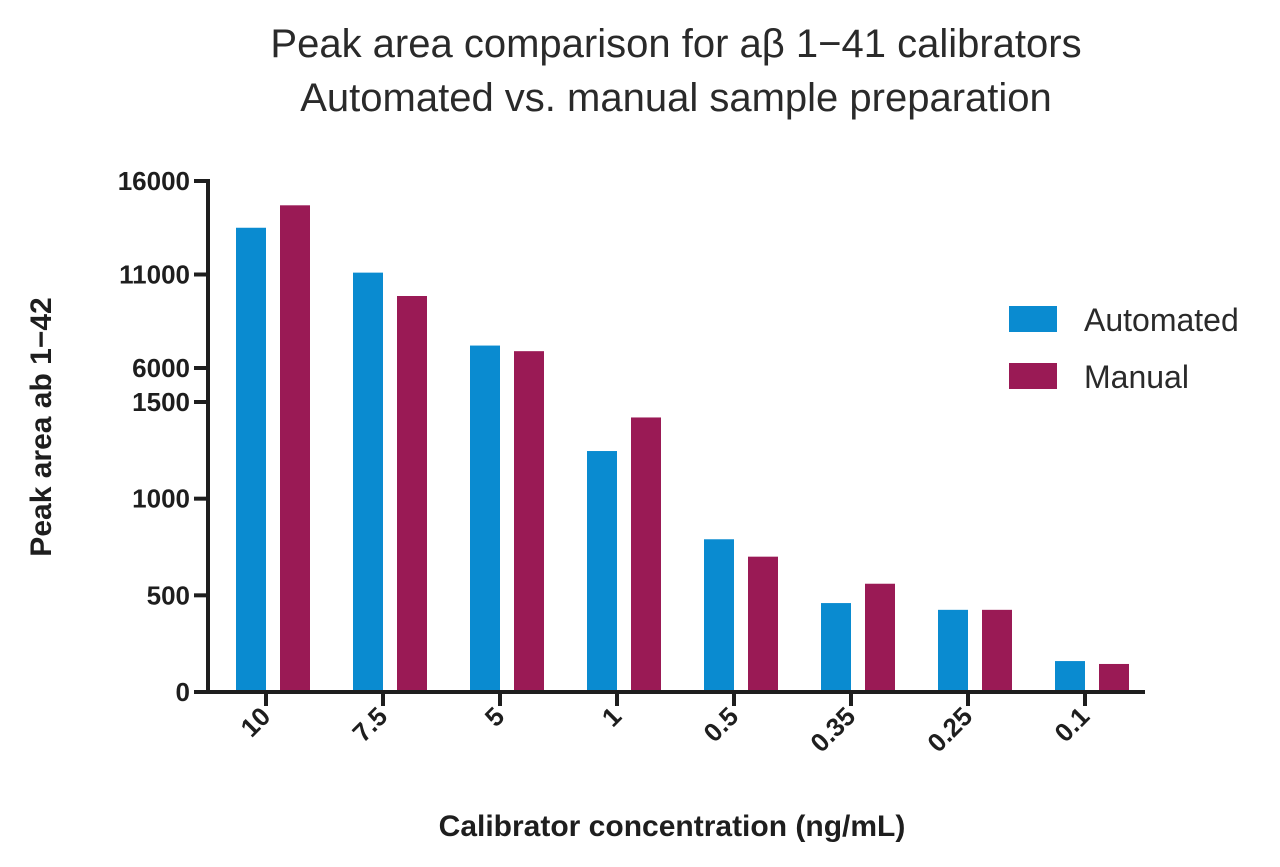 The width and height of the screenshot is (1280, 867). I want to click on legend-label-manual: Manual, so click(1136, 377).